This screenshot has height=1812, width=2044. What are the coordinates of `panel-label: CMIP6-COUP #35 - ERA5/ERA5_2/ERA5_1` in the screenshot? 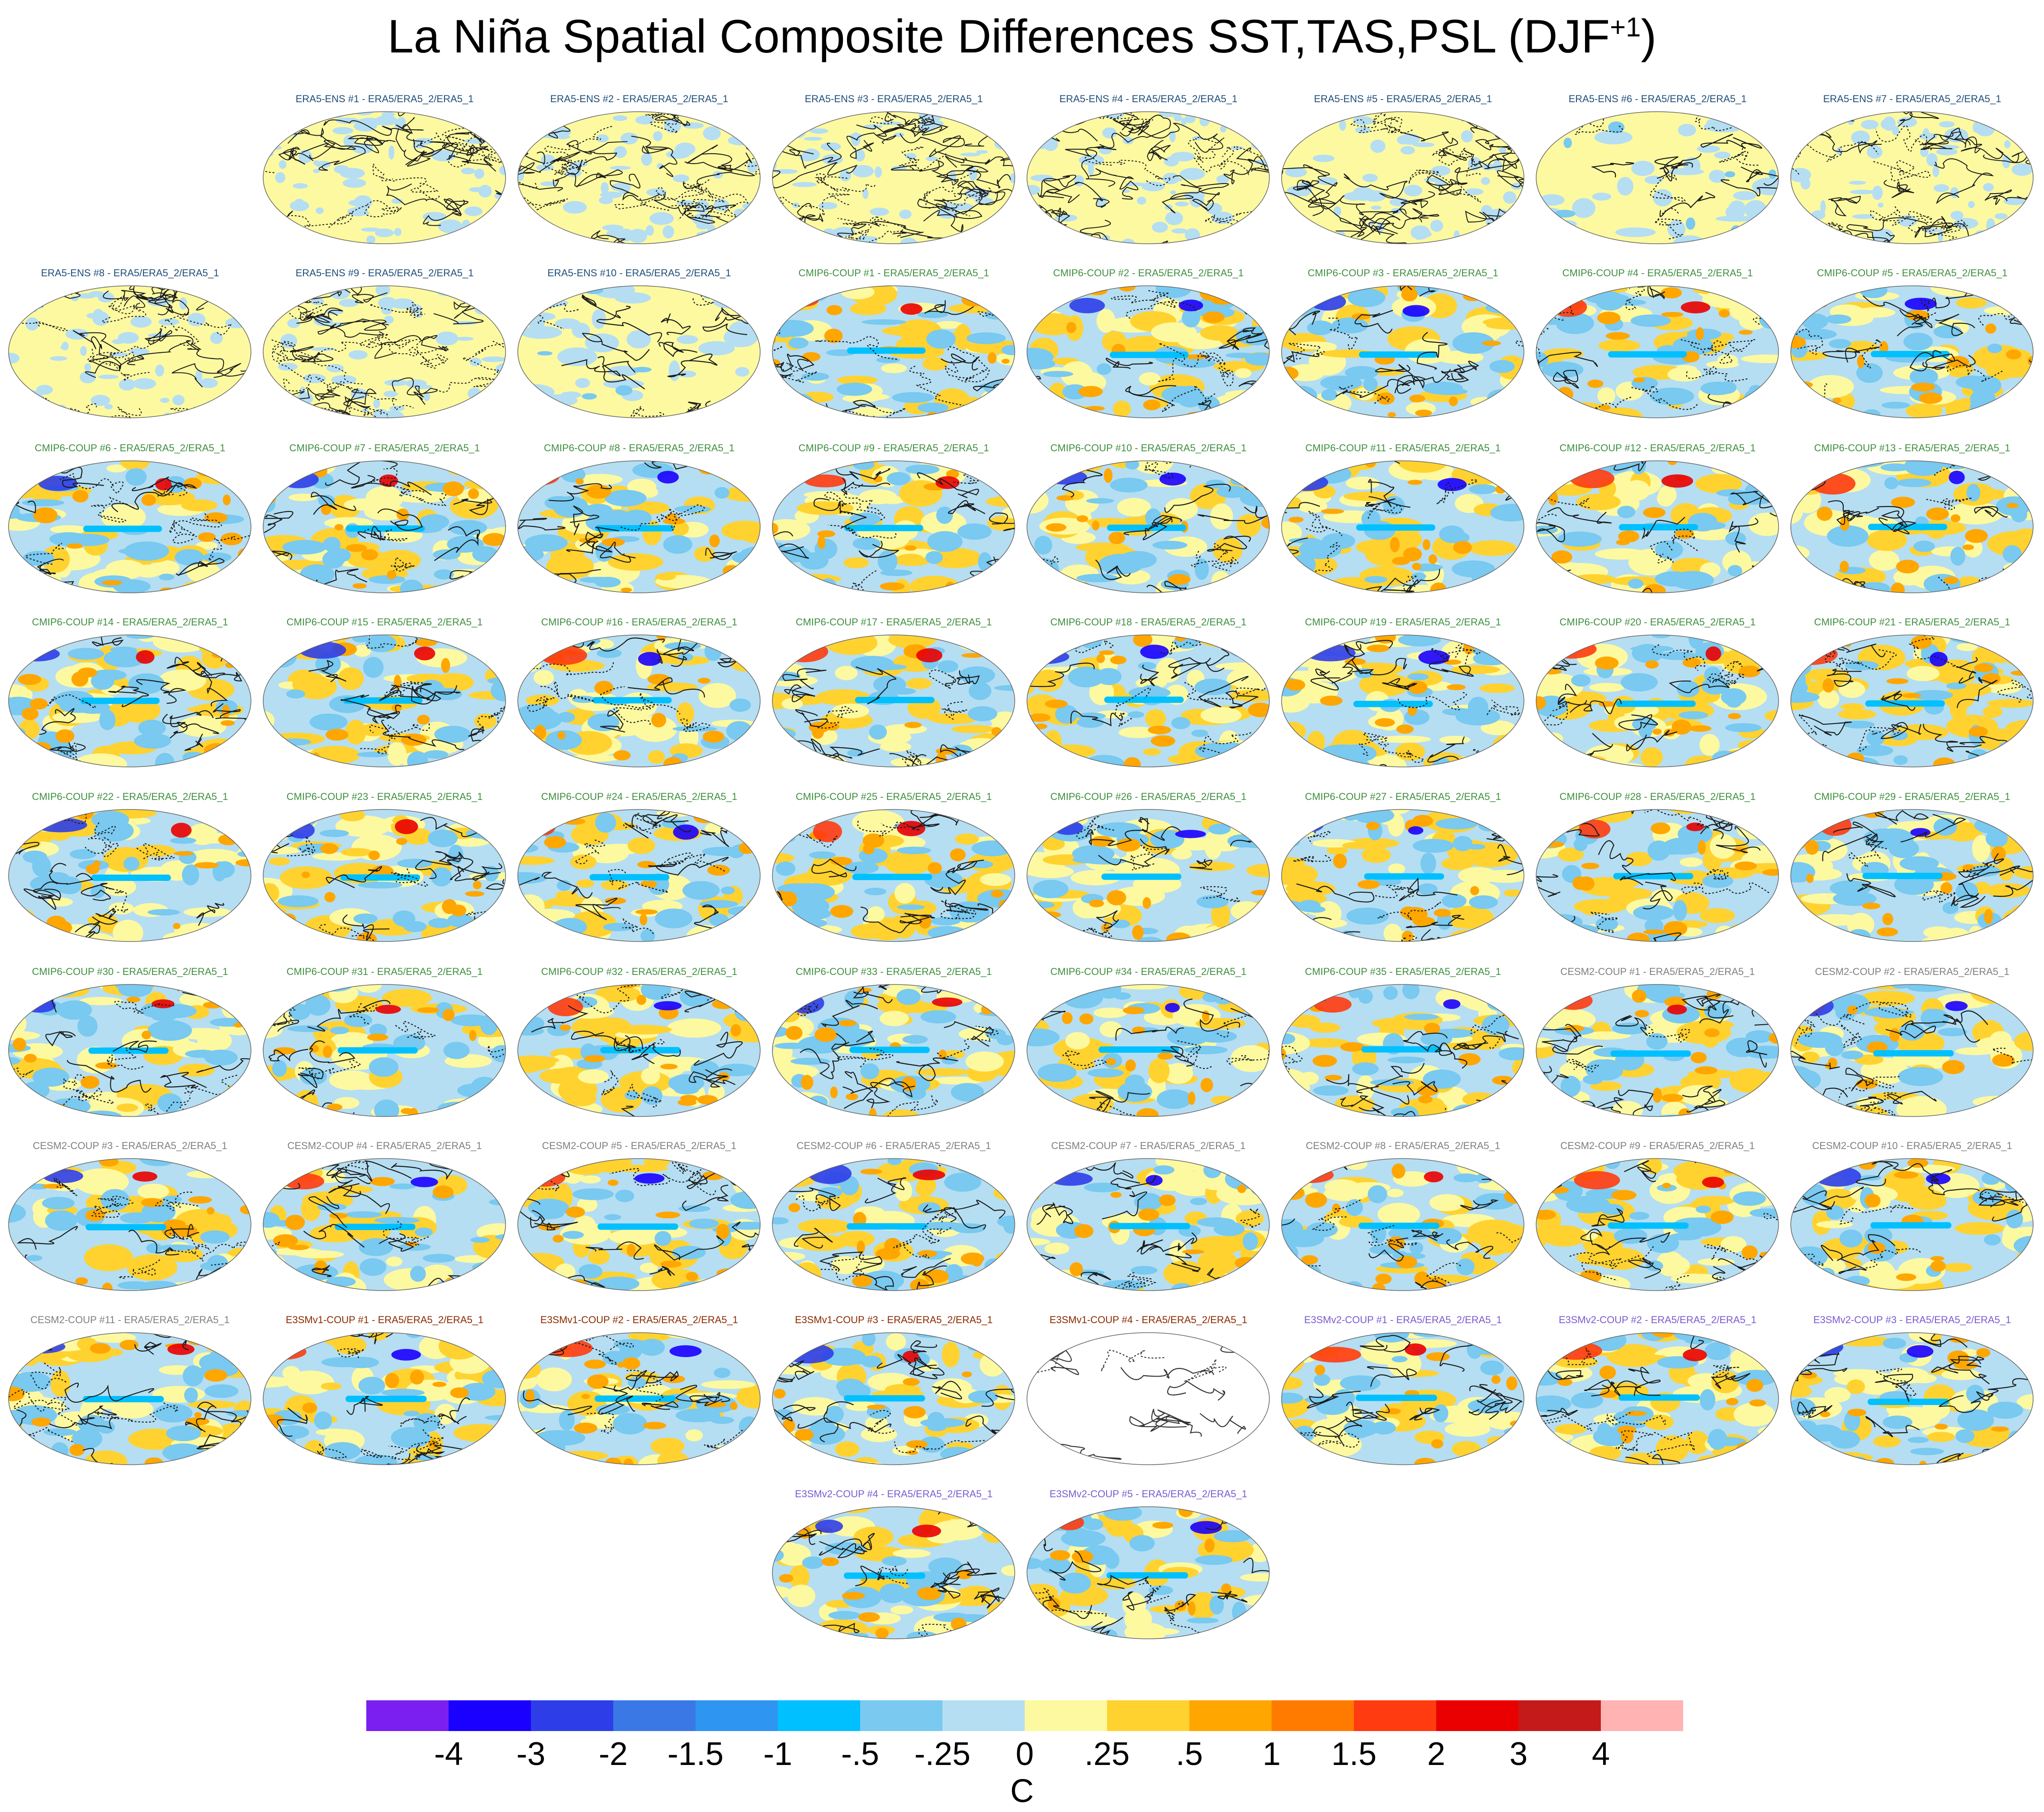 It's located at (1403, 972).